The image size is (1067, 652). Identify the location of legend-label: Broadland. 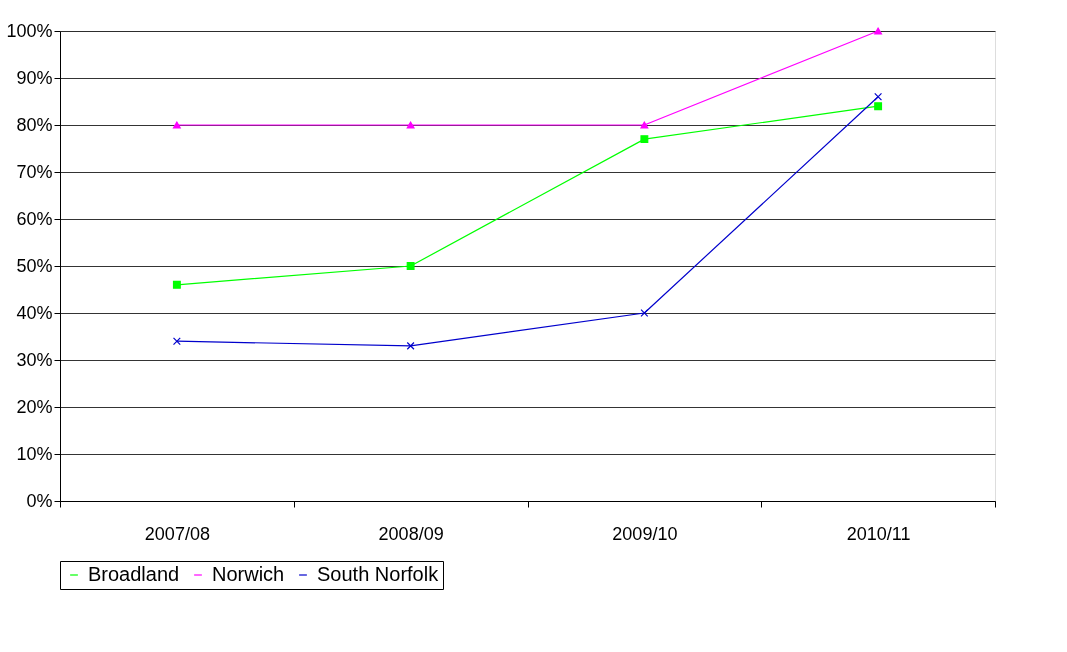
(134, 574).